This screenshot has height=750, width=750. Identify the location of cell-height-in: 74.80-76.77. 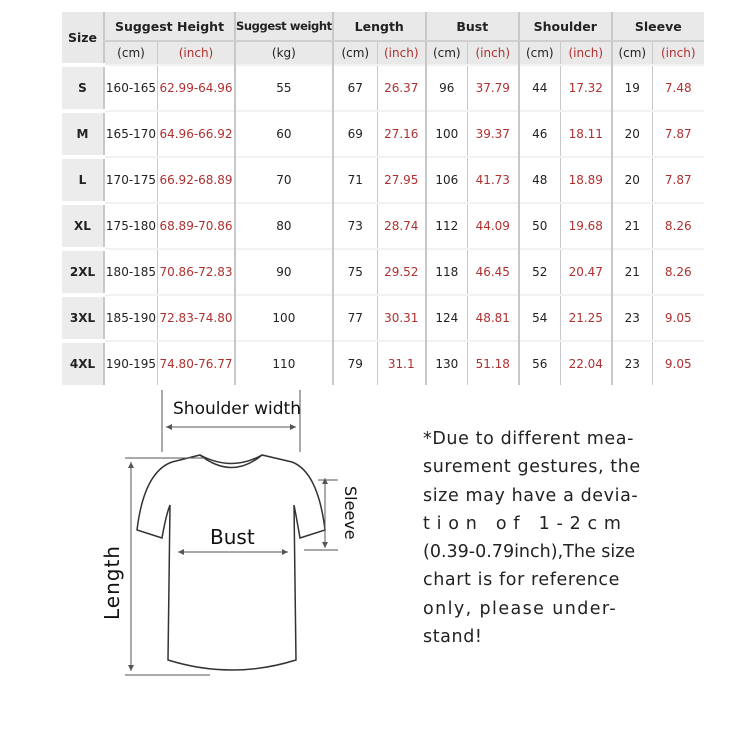
(196, 362).